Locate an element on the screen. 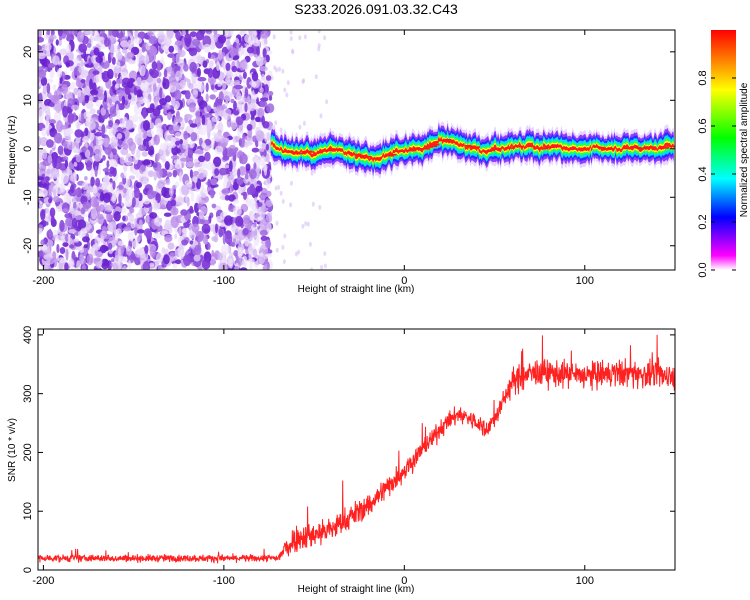 The image size is (750, 600). spectrogram-x-tick-label: -200 is located at coordinates (43, 281).